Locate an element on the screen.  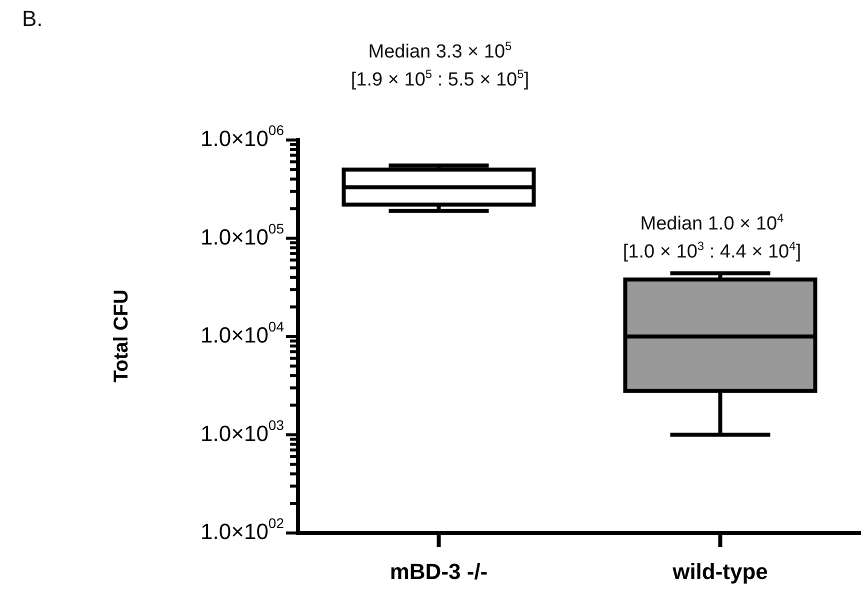
text: Median 3.3 × 10$^{5}$ is located at coordinates (440, 50).